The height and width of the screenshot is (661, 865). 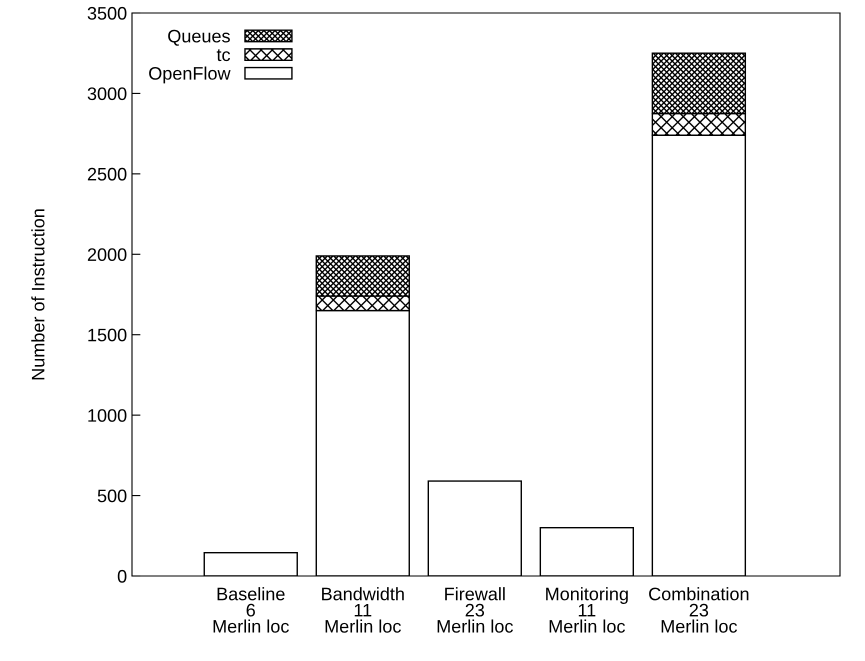 What do you see at coordinates (475, 610) in the screenshot?
I see `x-tick-label: Firewall 23 Merlin loc` at bounding box center [475, 610].